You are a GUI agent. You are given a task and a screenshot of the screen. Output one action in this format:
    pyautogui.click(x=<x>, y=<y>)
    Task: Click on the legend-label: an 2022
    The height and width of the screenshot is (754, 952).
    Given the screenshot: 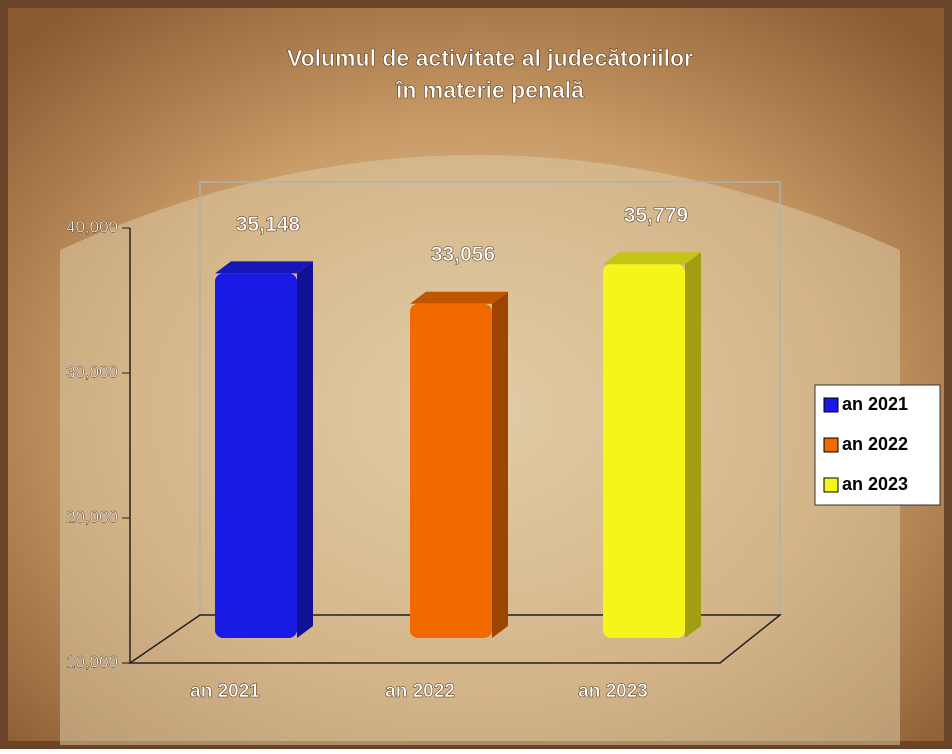 What is the action you would take?
    pyautogui.click(x=875, y=444)
    